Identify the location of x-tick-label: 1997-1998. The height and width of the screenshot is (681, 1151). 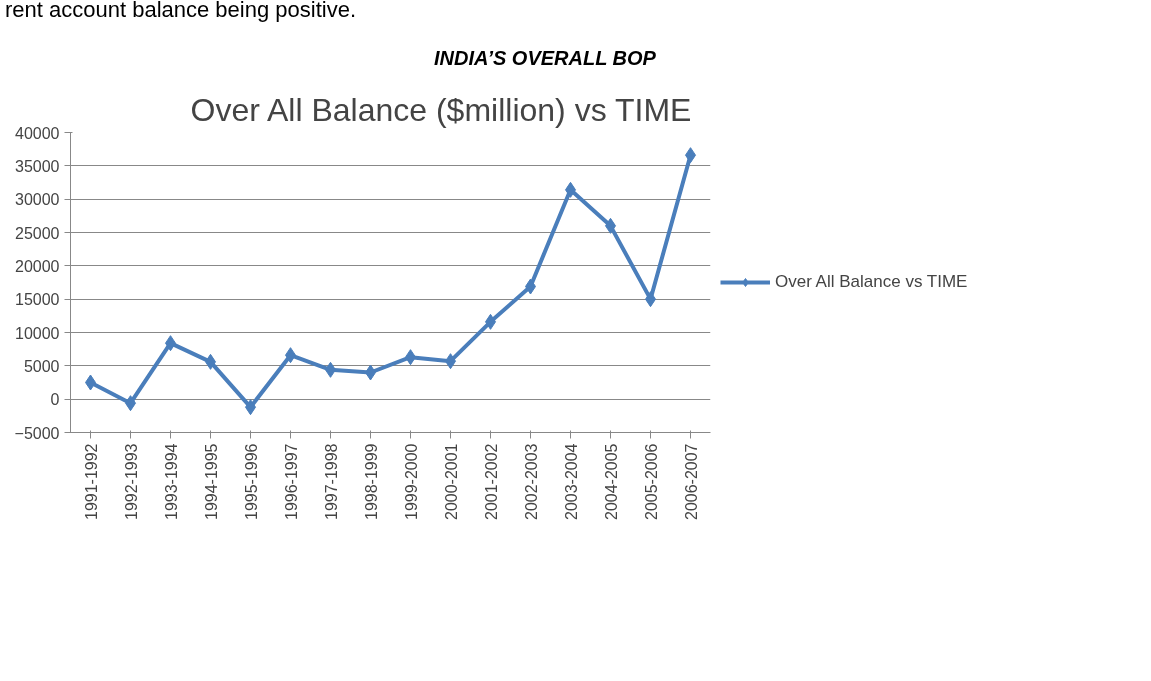
(331, 481).